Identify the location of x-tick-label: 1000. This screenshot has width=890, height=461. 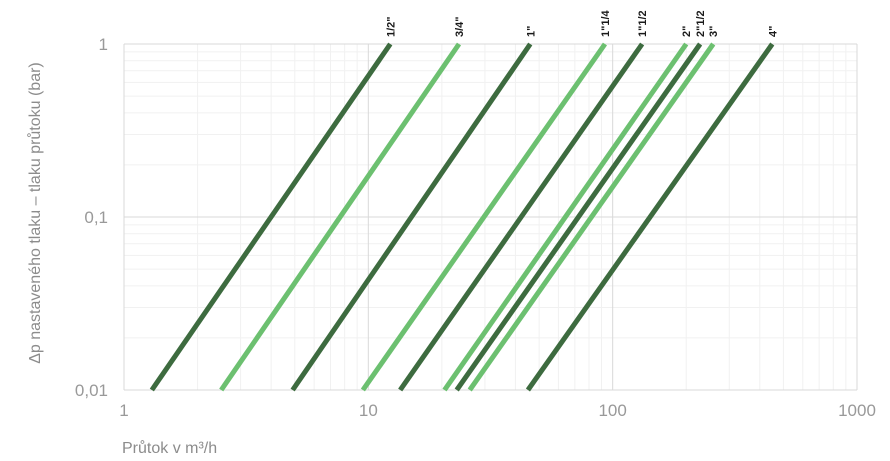
(857, 410).